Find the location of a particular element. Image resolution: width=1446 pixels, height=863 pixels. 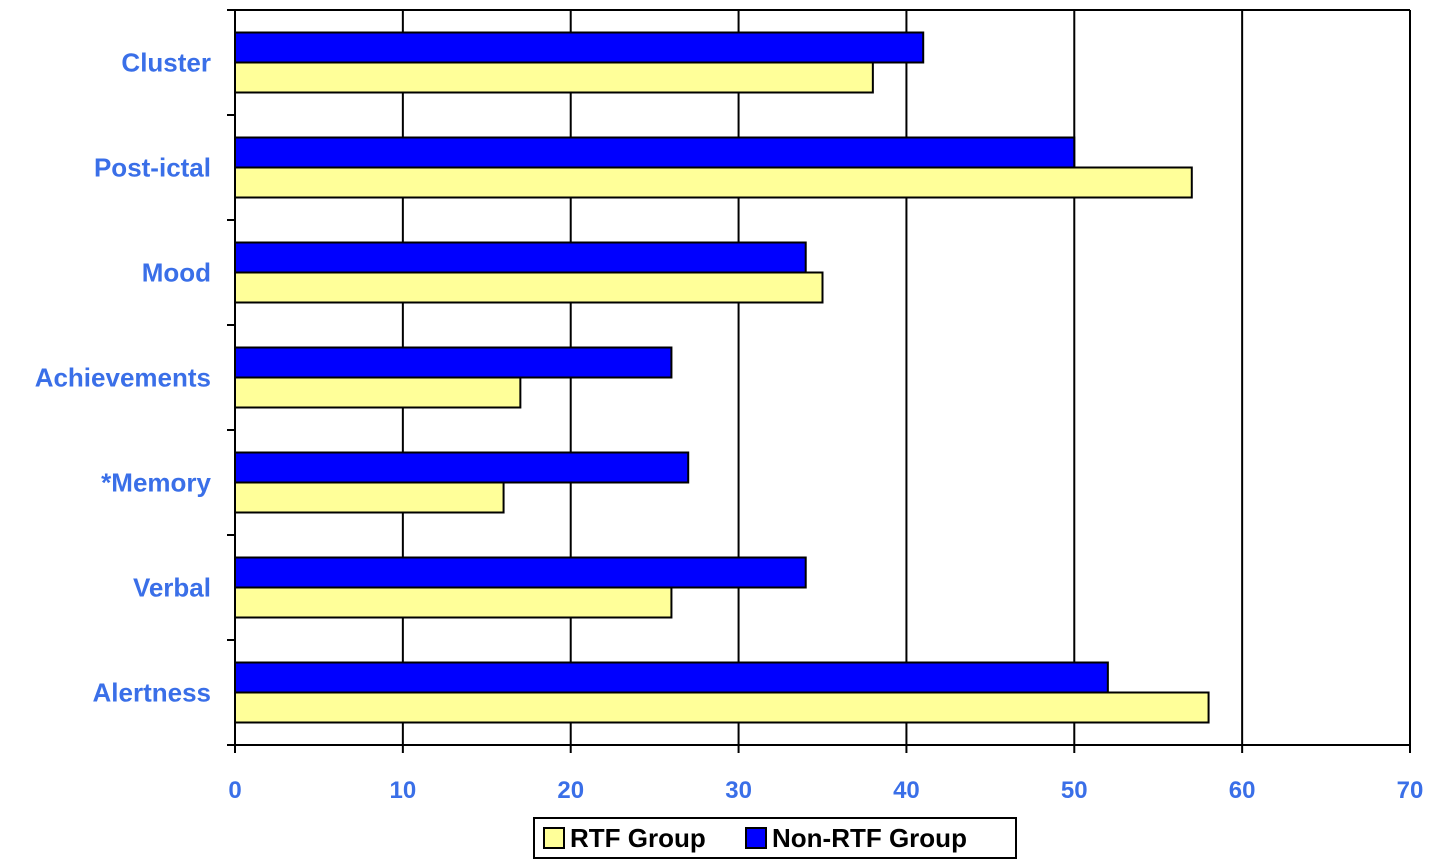

bar-non-rtf-mood is located at coordinates (520, 257).